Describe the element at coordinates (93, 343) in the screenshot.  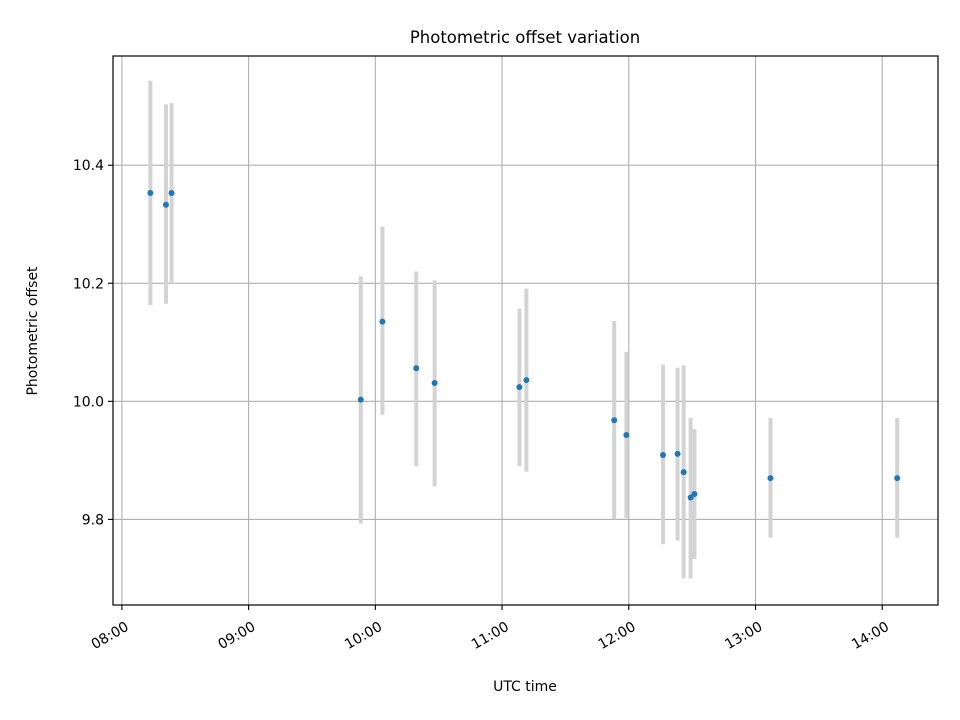
I see `y-axis-ticks: 9.8 10.0 10.2 10.4` at that location.